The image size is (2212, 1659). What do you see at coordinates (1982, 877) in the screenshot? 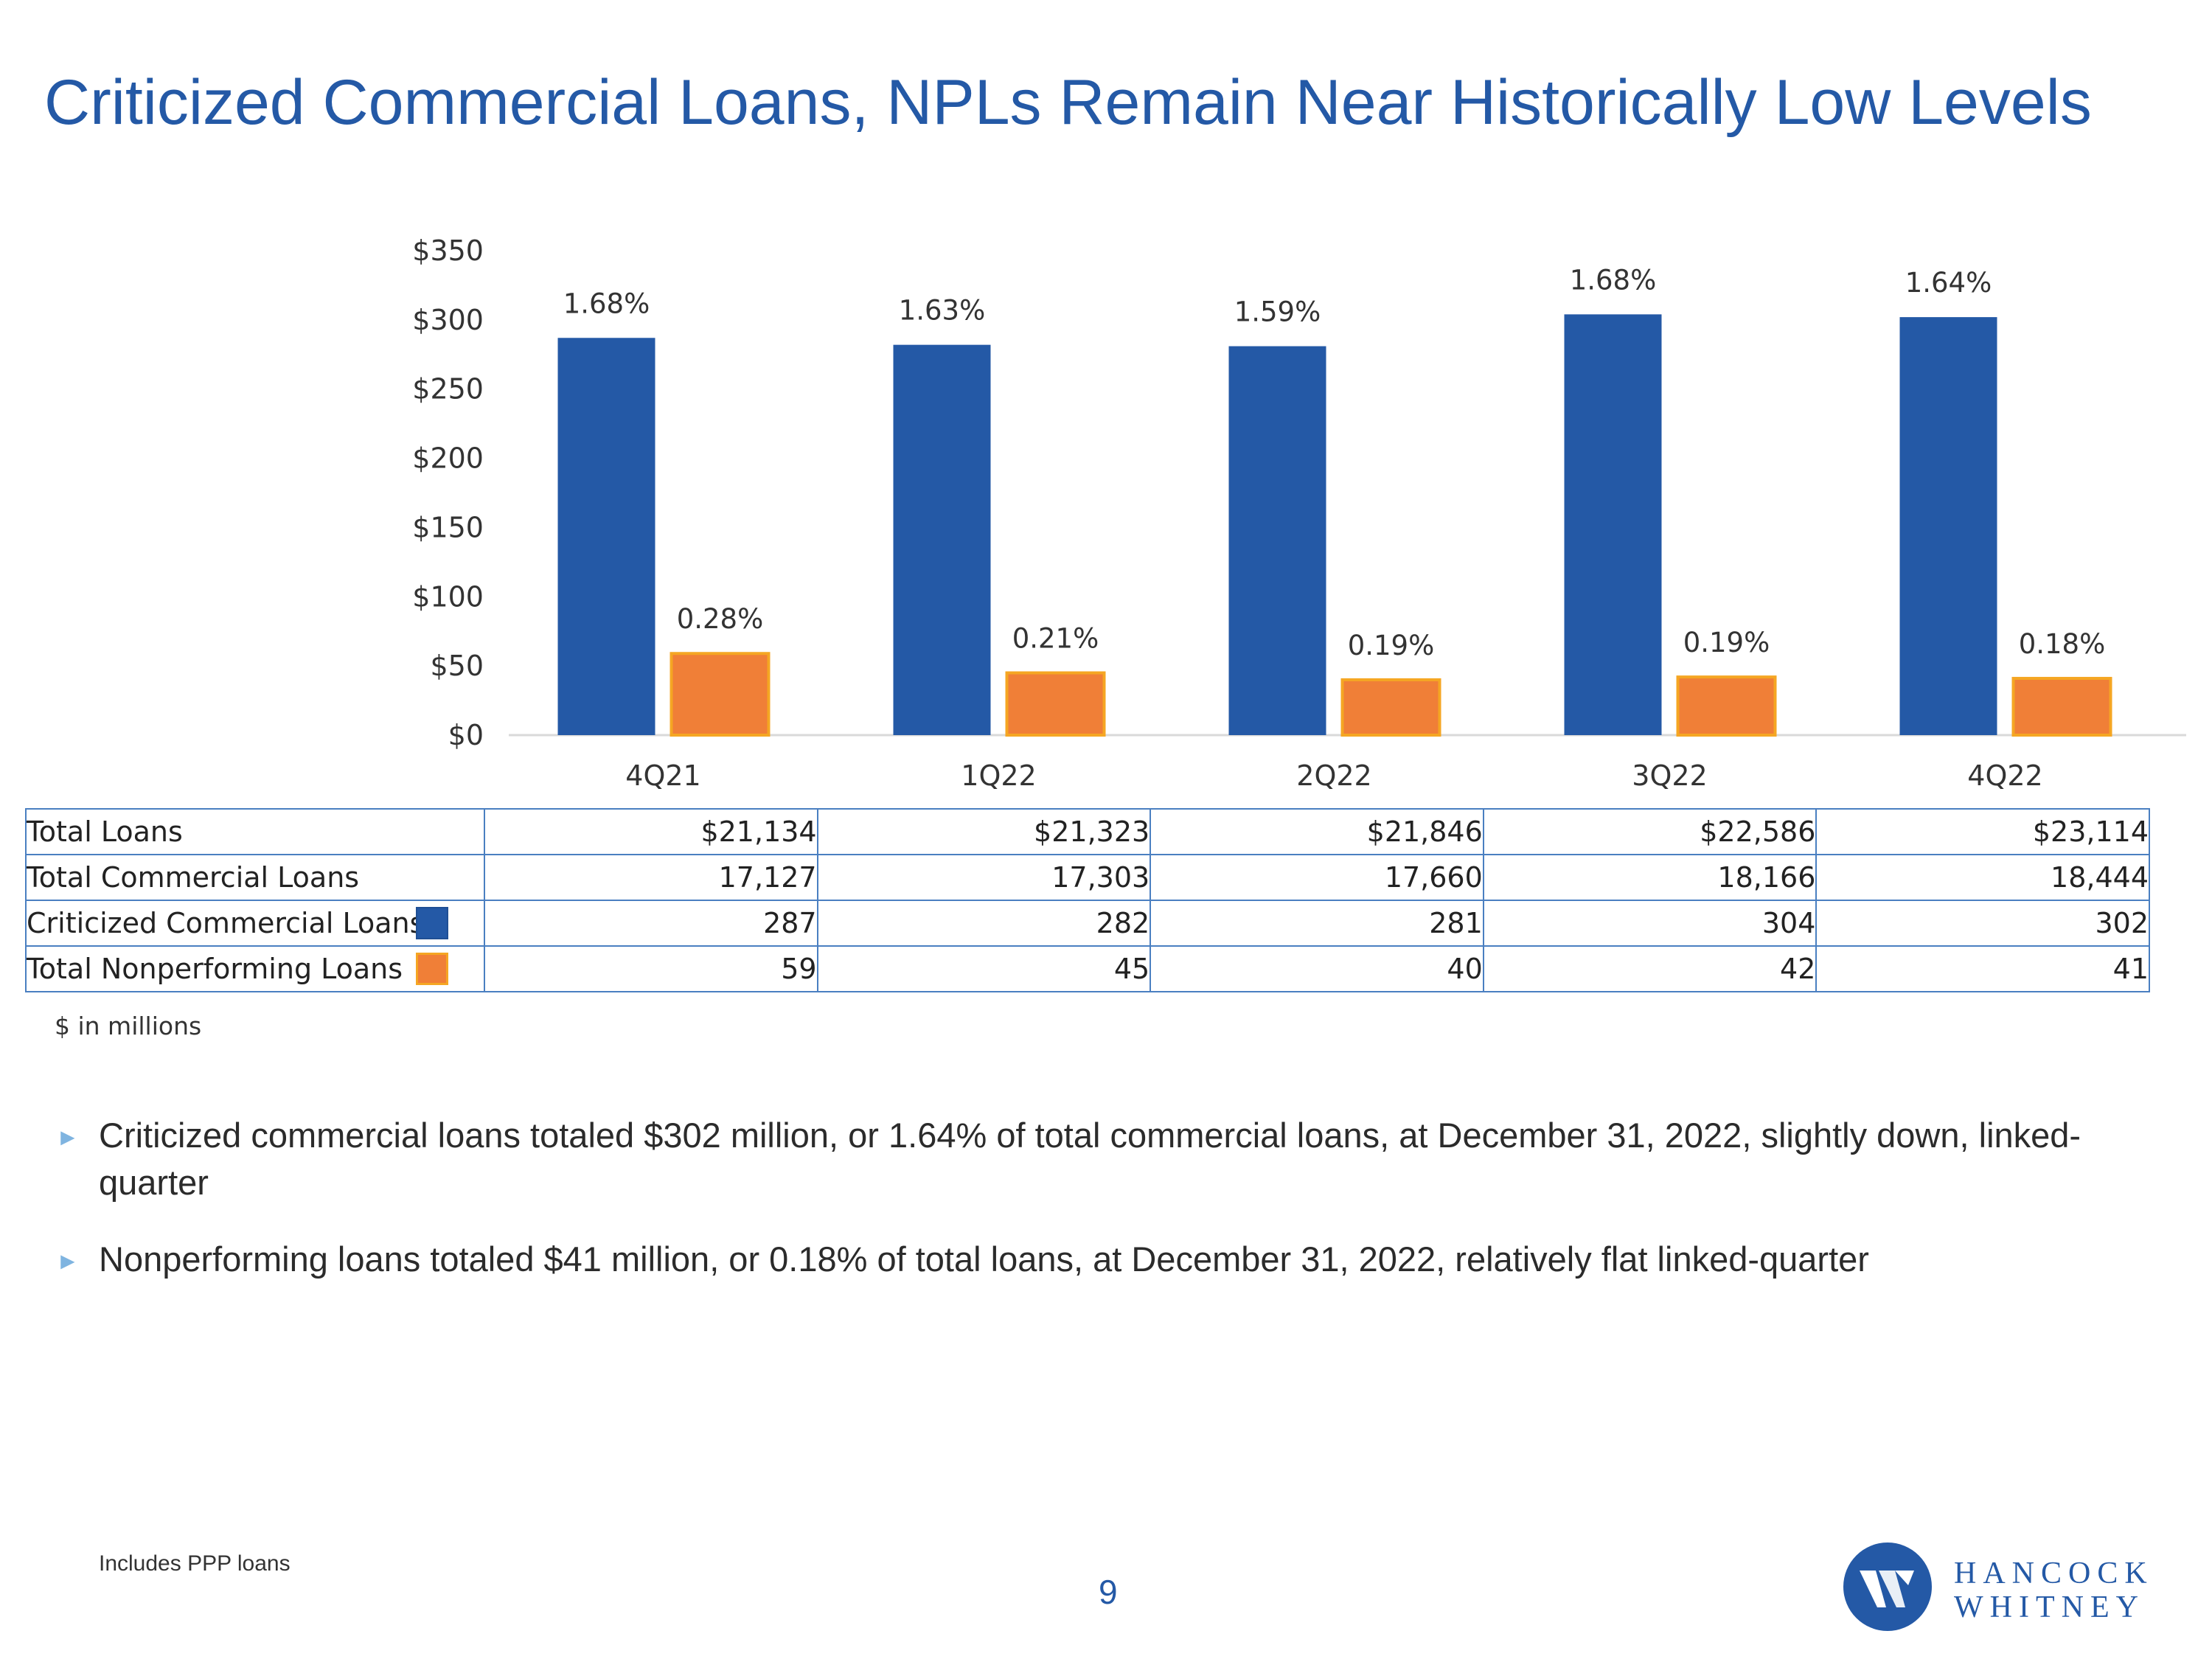
I see `table-cell: 18,444` at bounding box center [1982, 877].